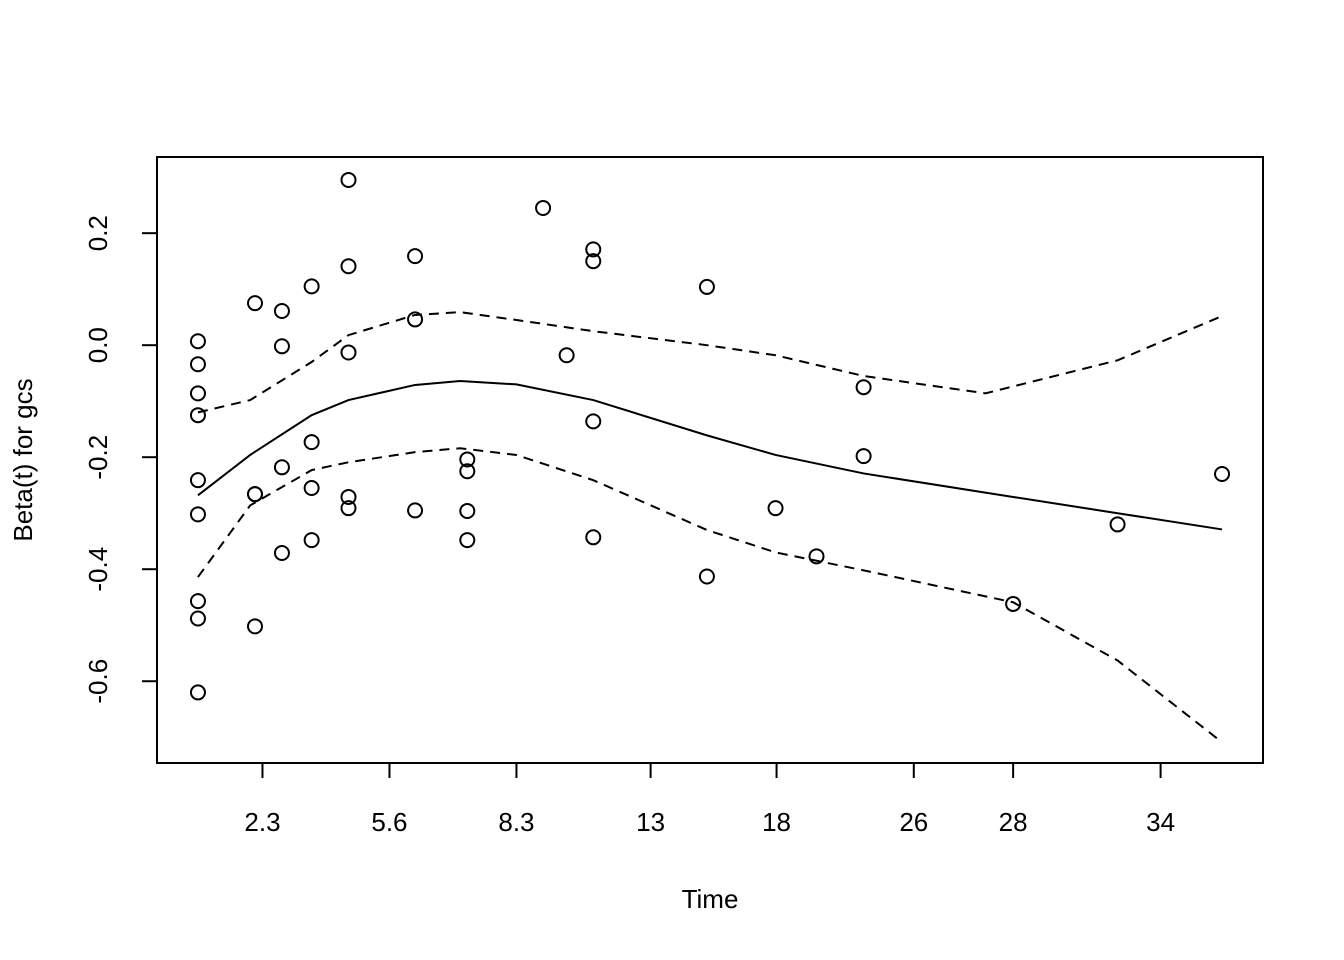 The image size is (1344, 960). Describe the element at coordinates (98, 345) in the screenshot. I see `y-tick-label: 0.0` at that location.